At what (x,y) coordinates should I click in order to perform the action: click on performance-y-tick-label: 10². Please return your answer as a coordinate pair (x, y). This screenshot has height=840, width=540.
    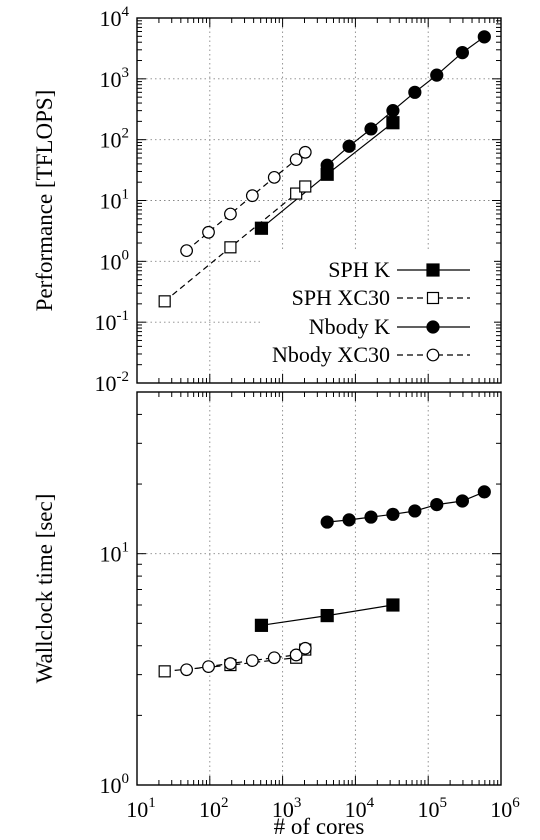
    Looking at the image, I should click on (115, 139).